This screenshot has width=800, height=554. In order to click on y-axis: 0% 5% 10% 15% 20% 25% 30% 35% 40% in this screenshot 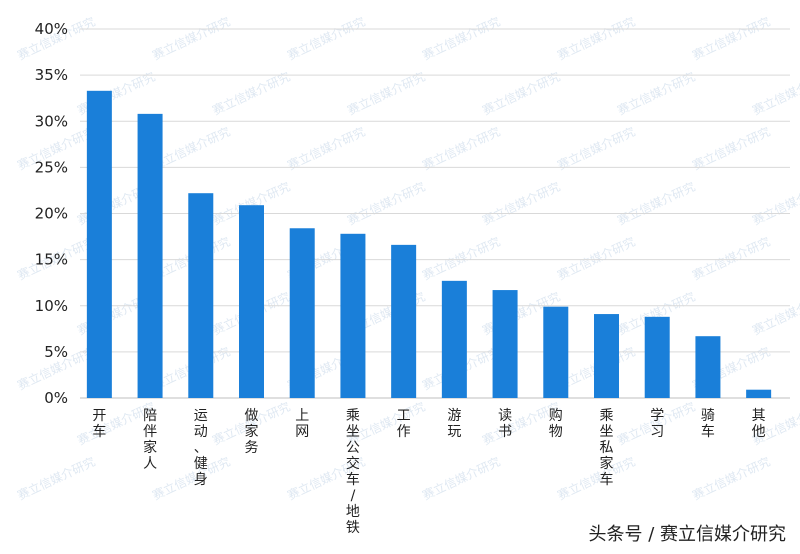, I will do `click(51, 213)`.